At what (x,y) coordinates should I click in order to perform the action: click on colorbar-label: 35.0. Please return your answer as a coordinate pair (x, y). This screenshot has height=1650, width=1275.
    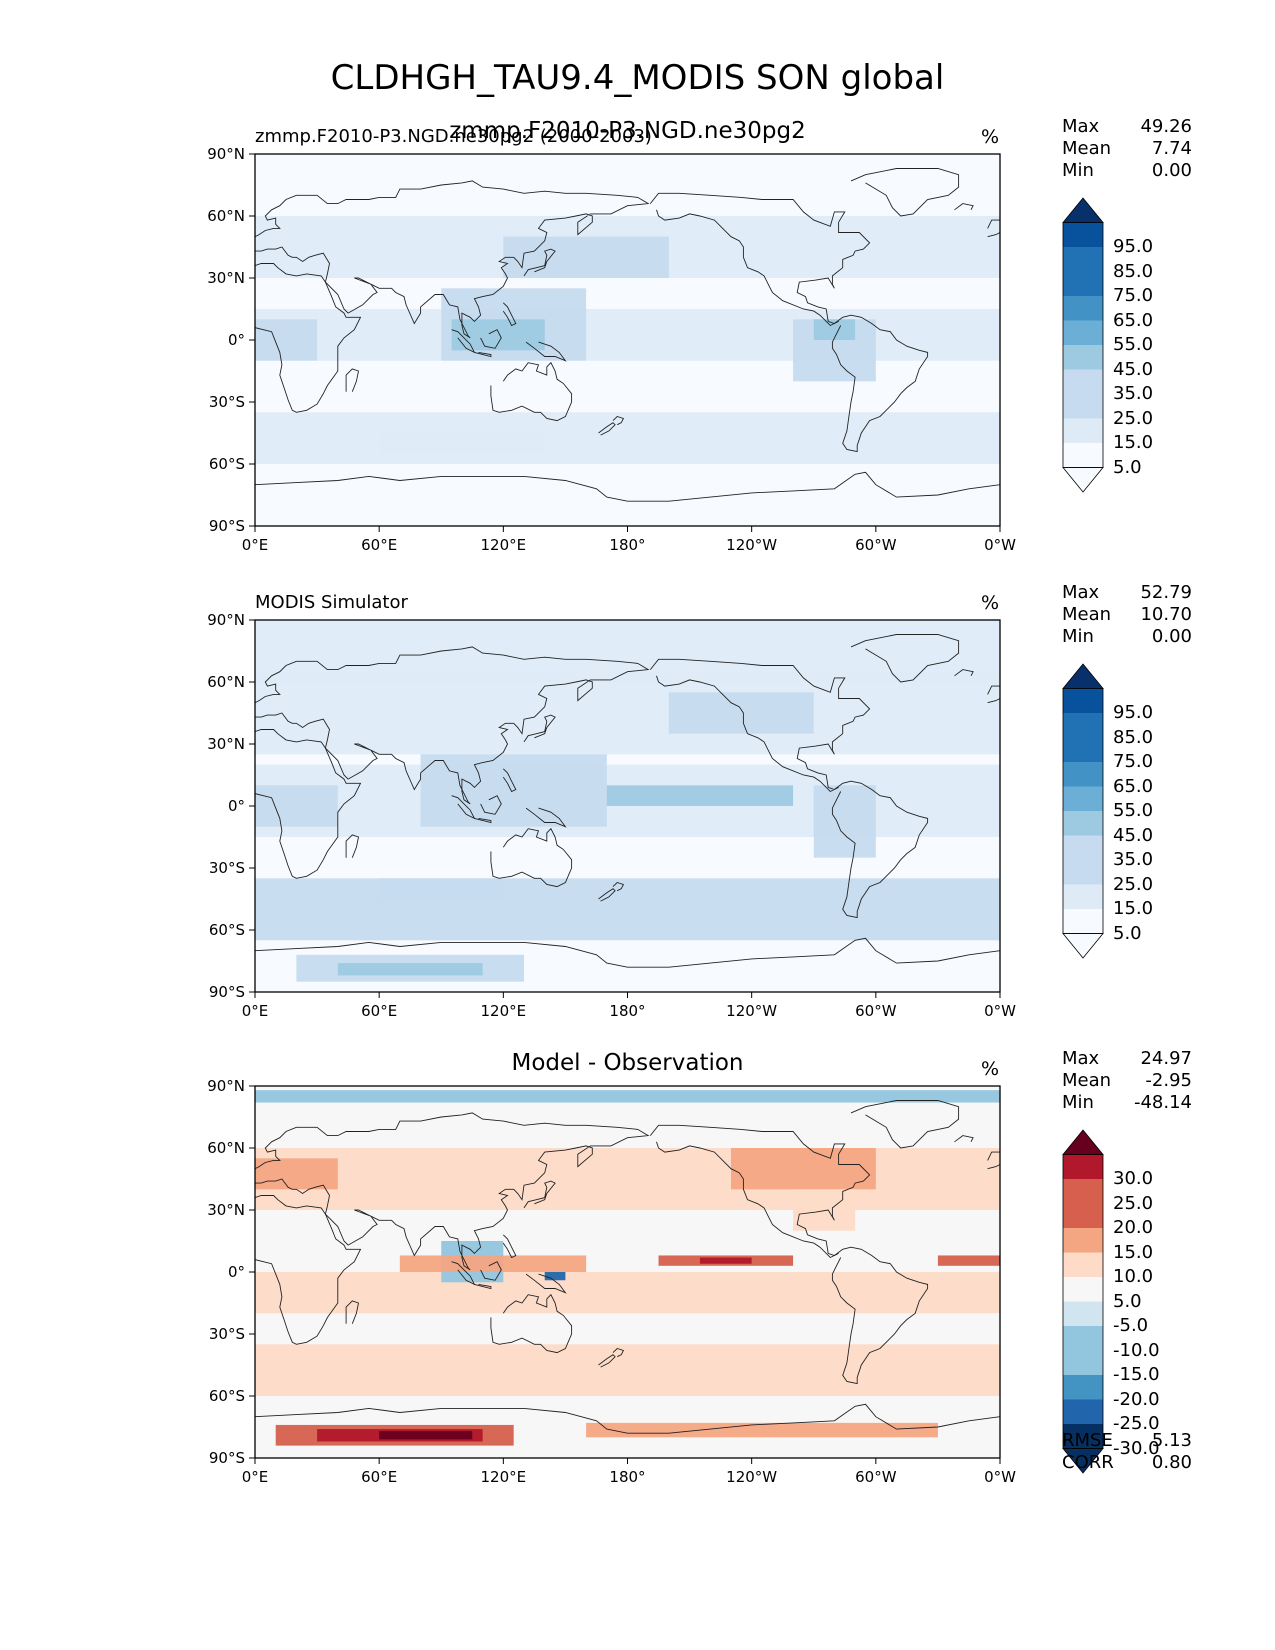
    Looking at the image, I should click on (1133, 393).